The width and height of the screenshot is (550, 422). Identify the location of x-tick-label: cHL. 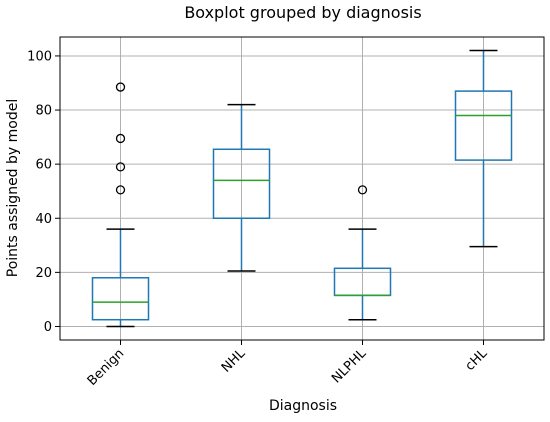
(477, 360).